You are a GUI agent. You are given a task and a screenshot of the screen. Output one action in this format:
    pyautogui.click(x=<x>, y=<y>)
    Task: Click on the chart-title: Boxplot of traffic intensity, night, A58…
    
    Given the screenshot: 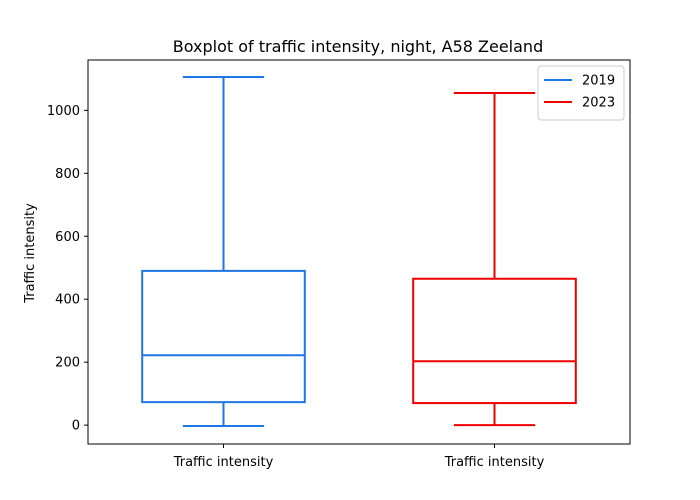 What is the action you would take?
    pyautogui.click(x=358, y=46)
    